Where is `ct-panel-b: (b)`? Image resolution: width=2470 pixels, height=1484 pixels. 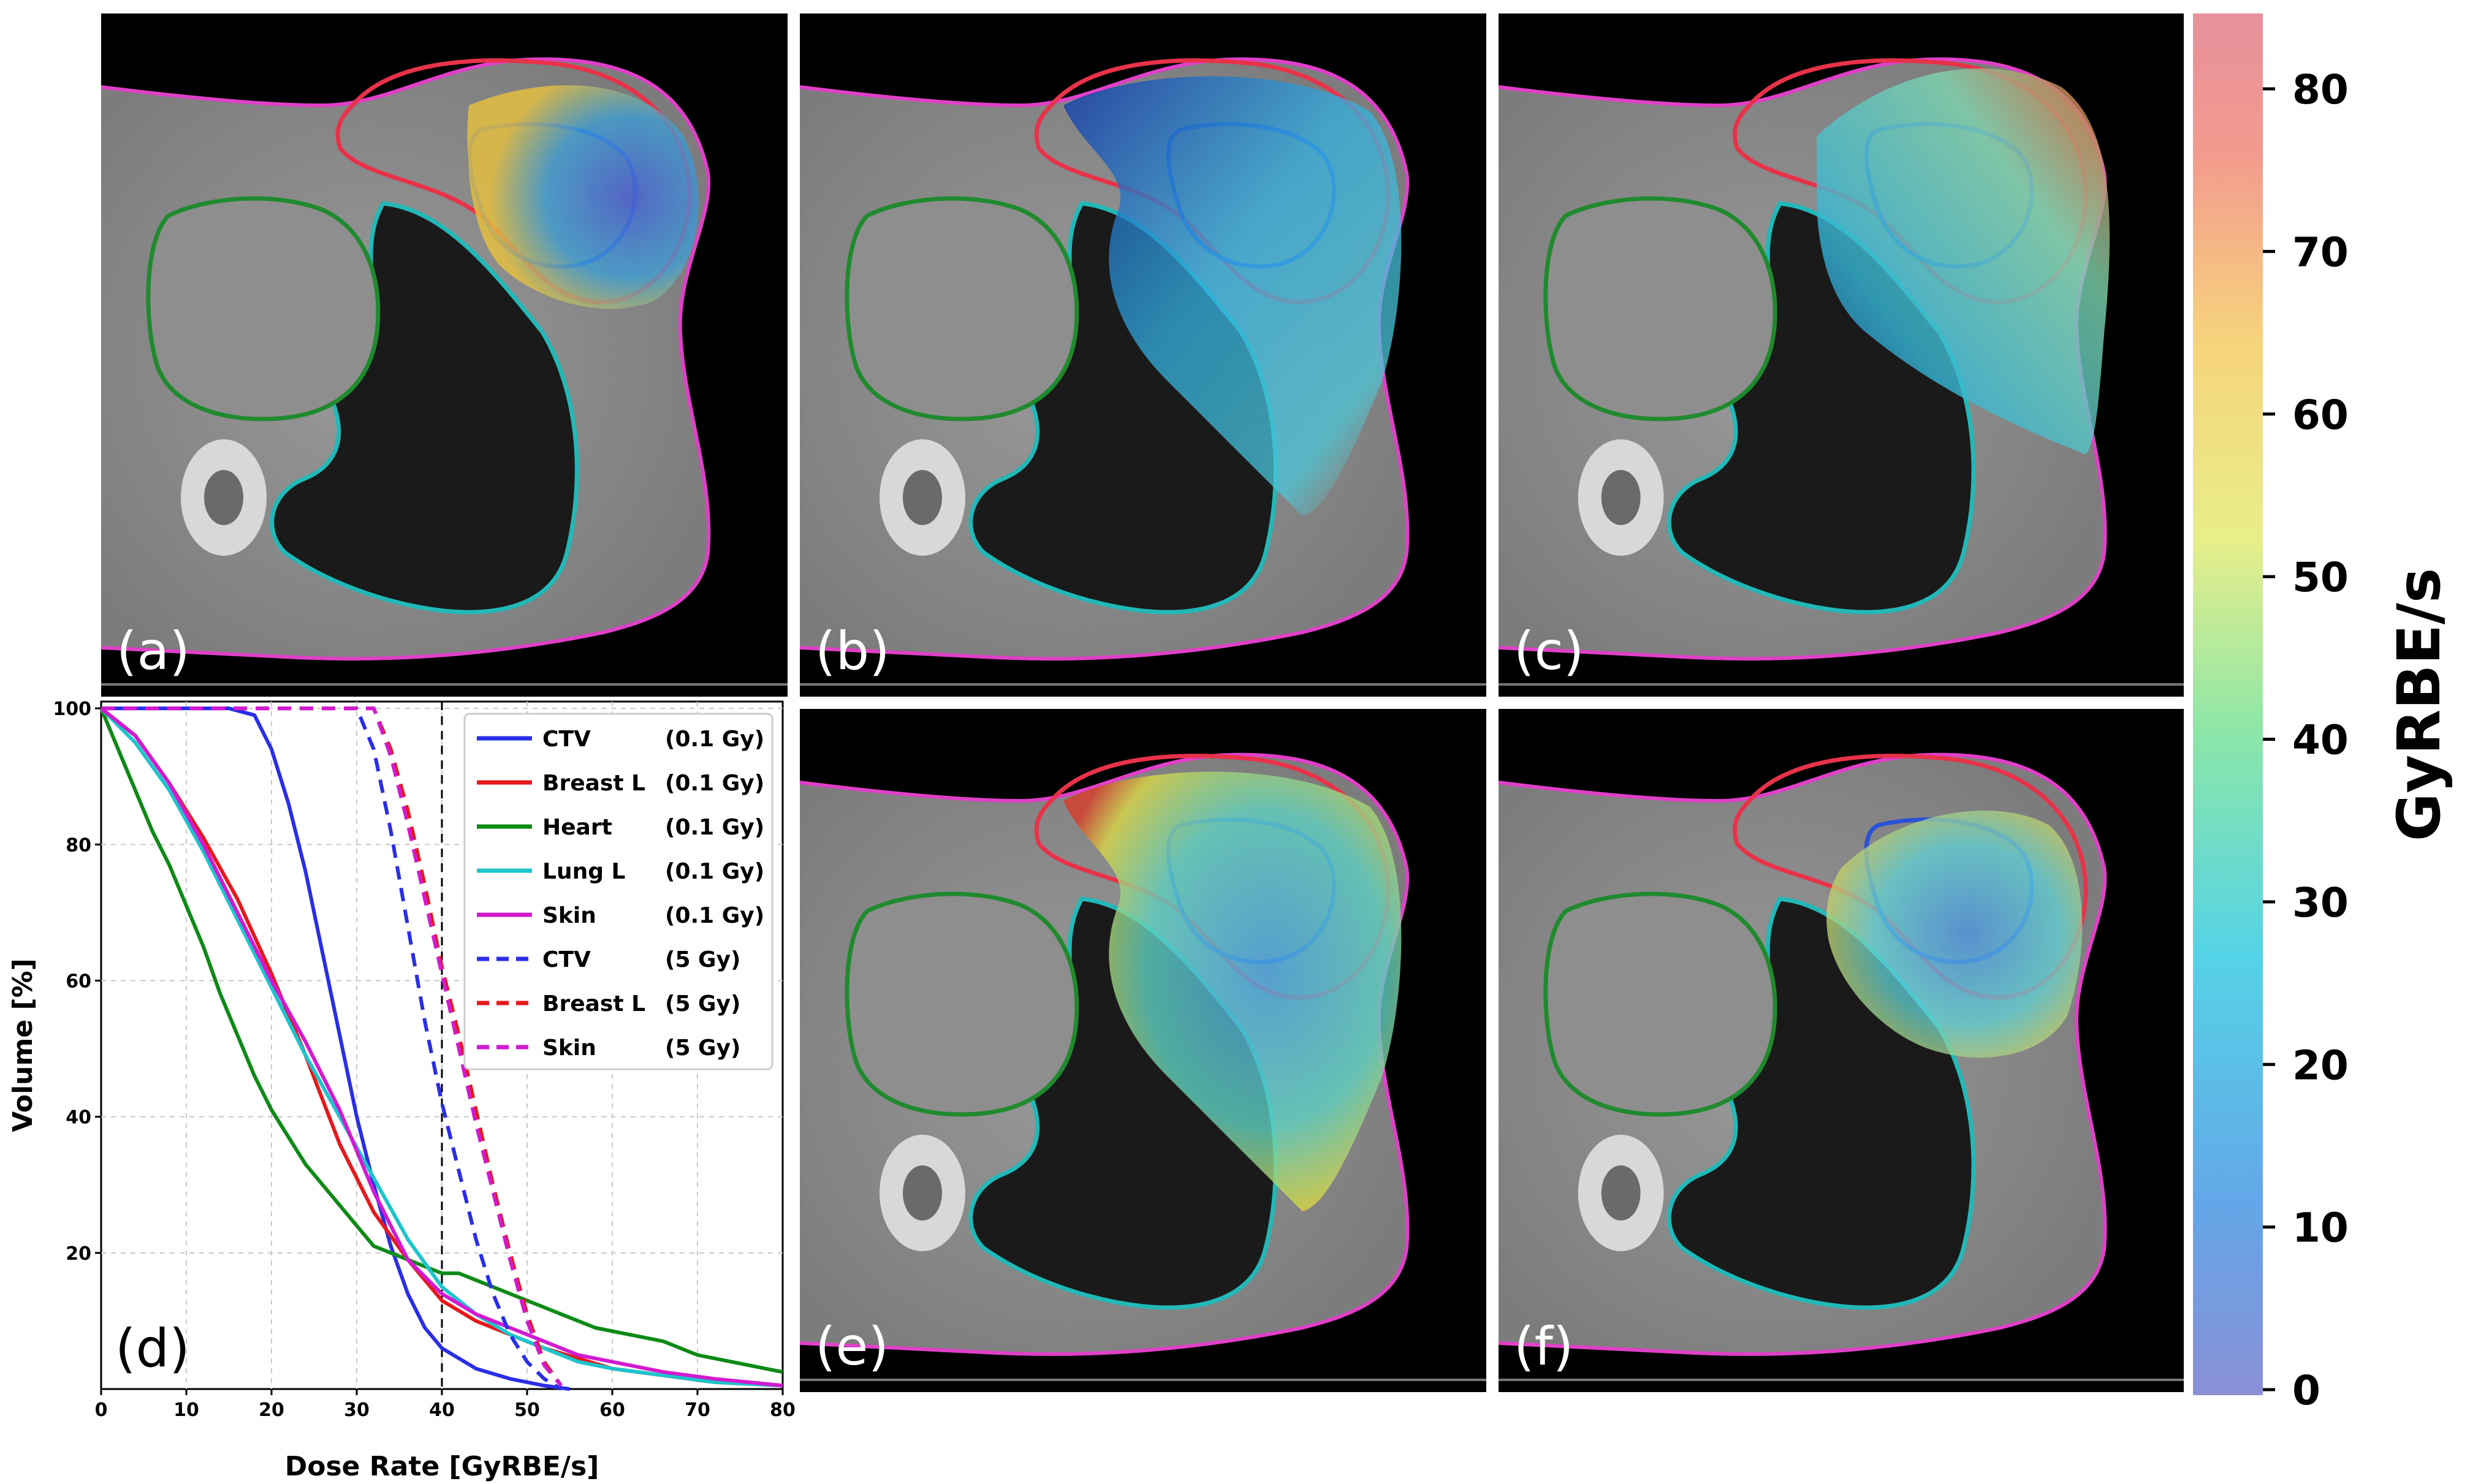
ct-panel-b: (b) is located at coordinates (1142, 355).